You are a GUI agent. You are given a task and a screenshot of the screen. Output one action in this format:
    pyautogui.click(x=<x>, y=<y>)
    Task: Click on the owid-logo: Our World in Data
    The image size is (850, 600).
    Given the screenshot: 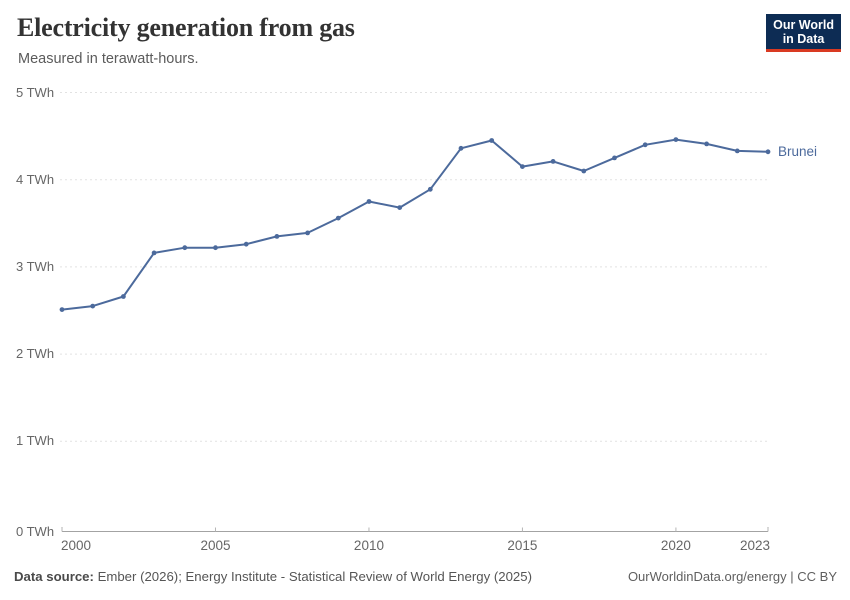 What is the action you would take?
    pyautogui.click(x=803, y=33)
    